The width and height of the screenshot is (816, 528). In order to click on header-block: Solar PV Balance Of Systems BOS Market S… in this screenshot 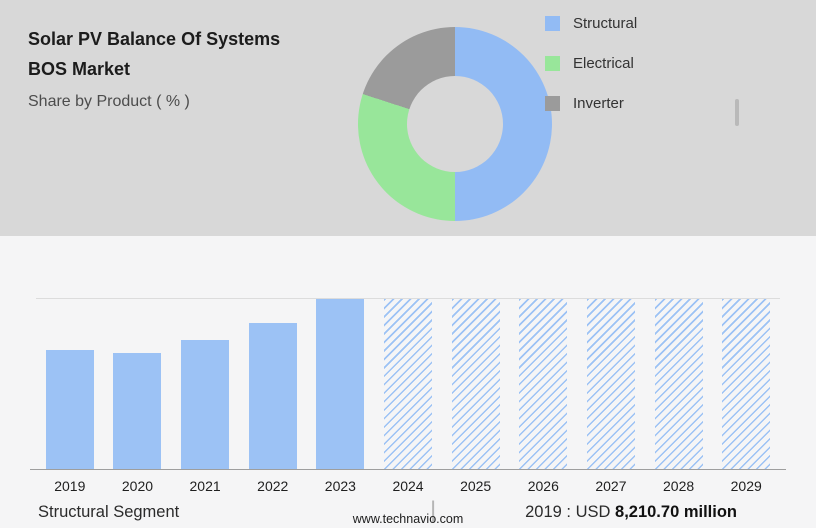, I will do `click(154, 67)`.